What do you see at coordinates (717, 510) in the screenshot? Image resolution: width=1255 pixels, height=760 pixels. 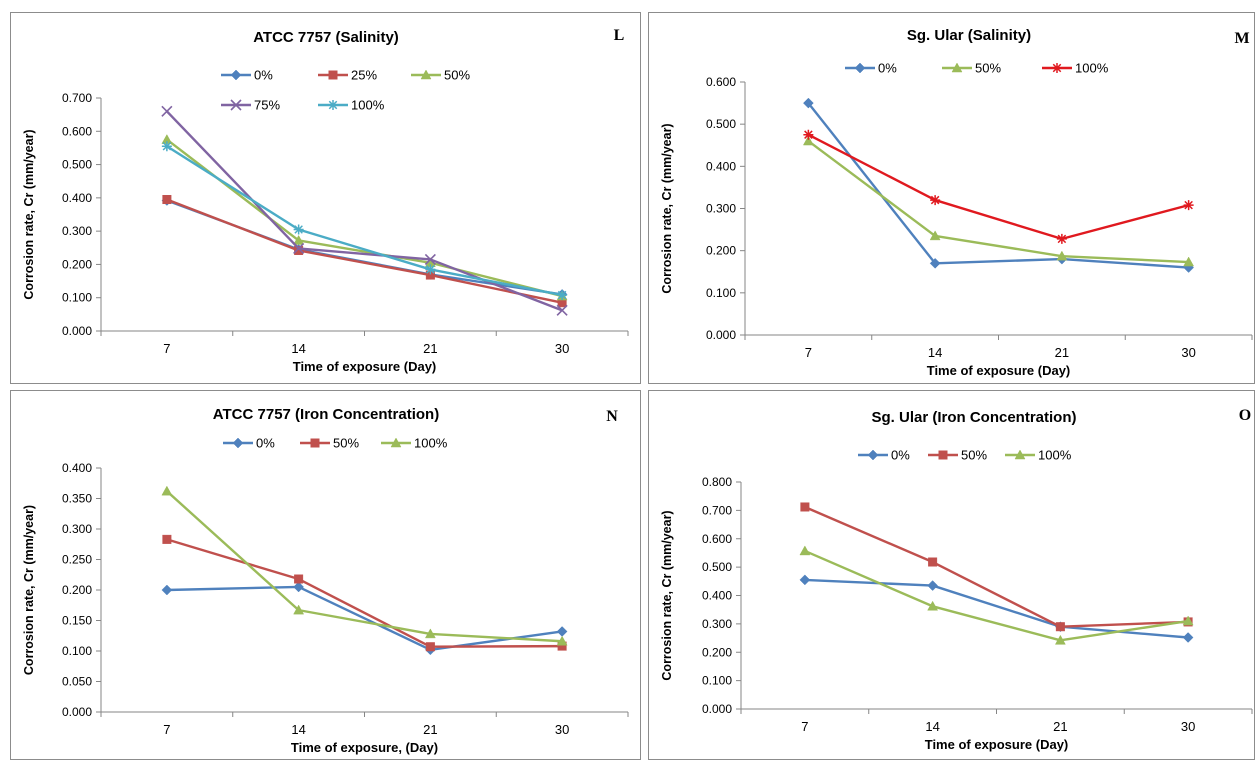 I see `y-tick-label: 0.700` at bounding box center [717, 510].